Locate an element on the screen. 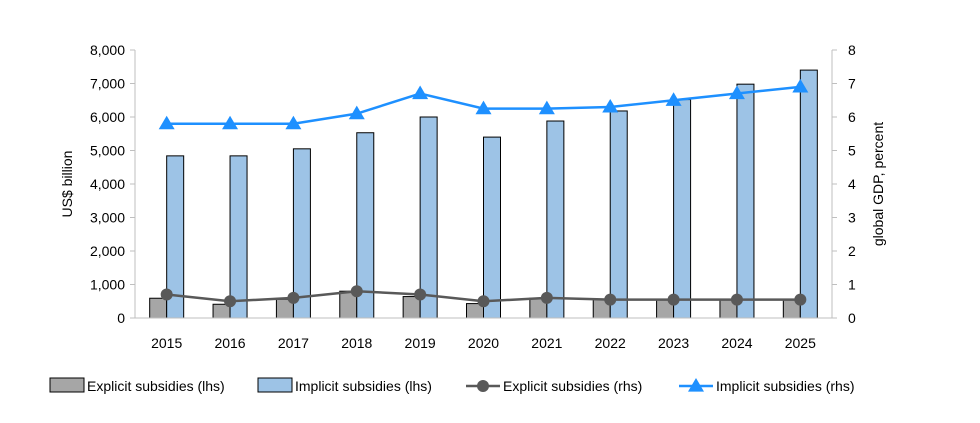 The height and width of the screenshot is (423, 980). y-axis-right-title: global GDP, percent is located at coordinates (878, 184).